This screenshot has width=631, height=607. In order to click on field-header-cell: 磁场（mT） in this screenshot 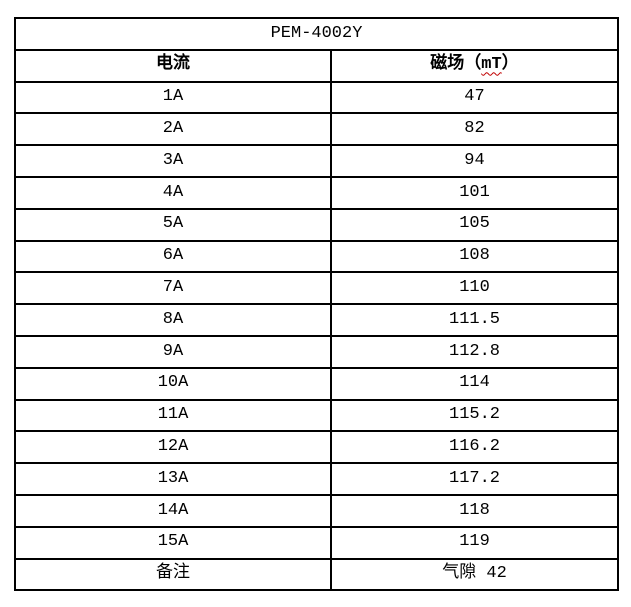, I will do `click(474, 65)`.